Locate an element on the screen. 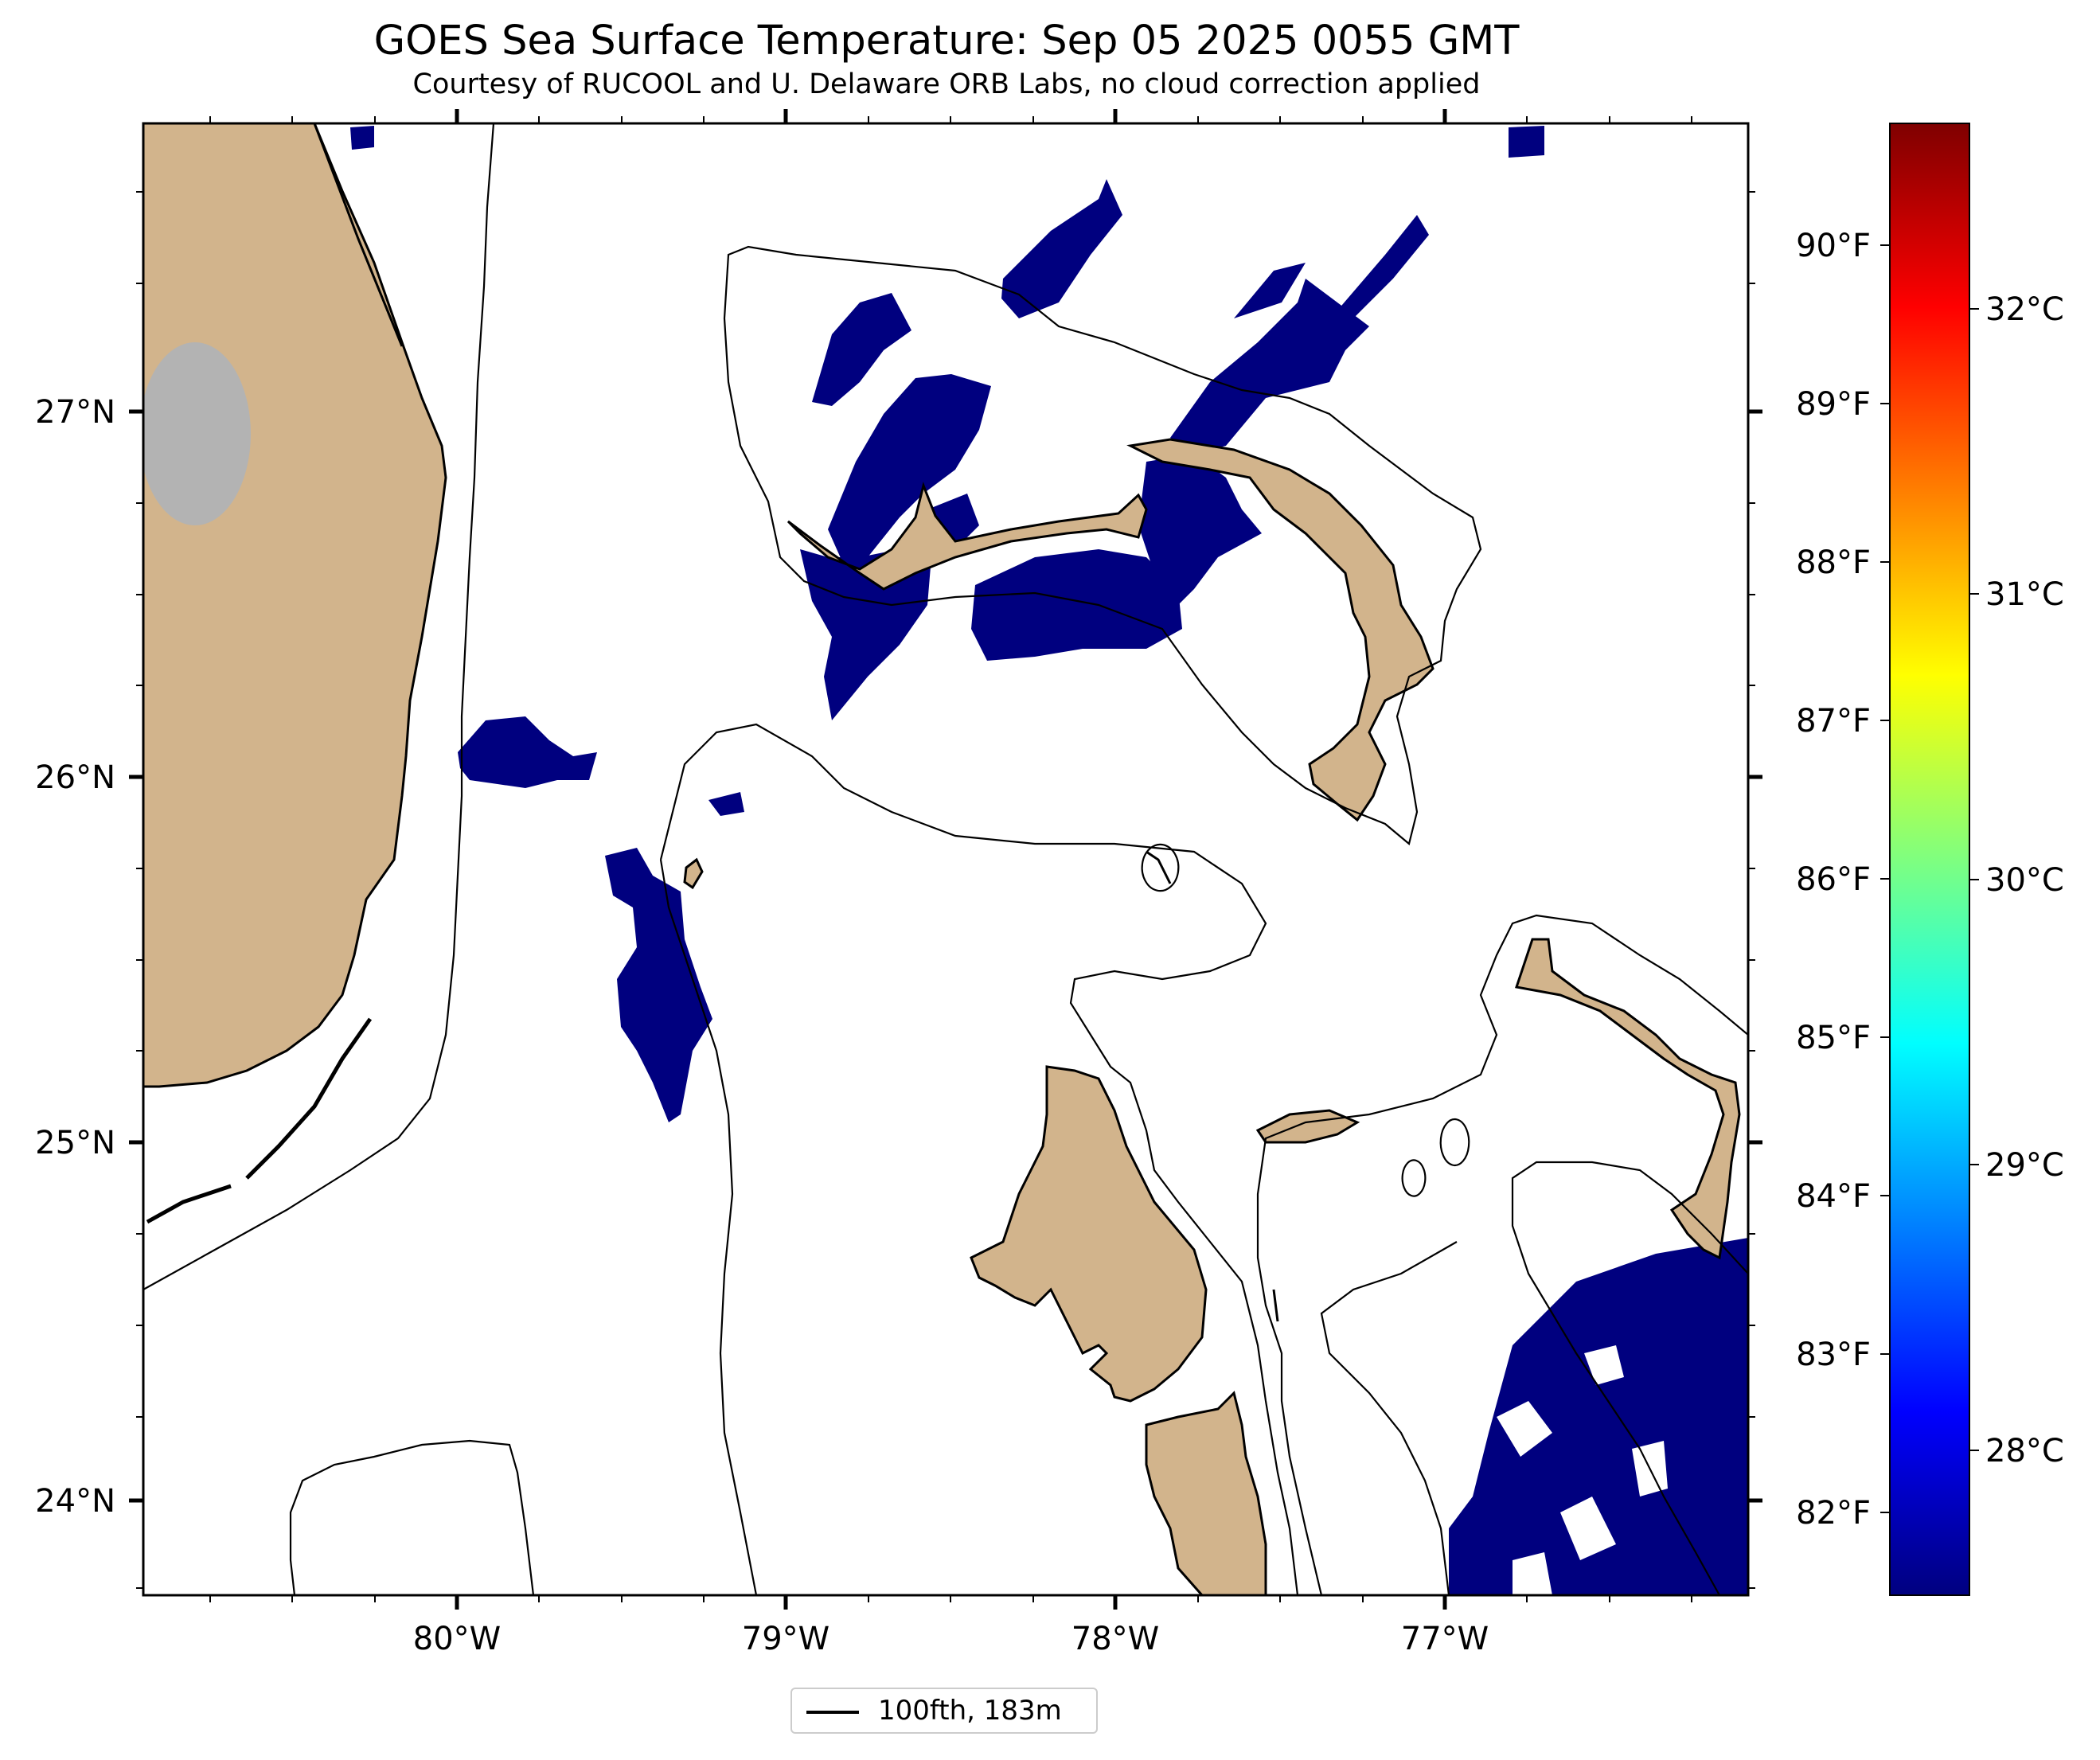 Image resolution: width=2100 pixels, height=1760 pixels. abaco-land is located at coordinates (1280, 630).